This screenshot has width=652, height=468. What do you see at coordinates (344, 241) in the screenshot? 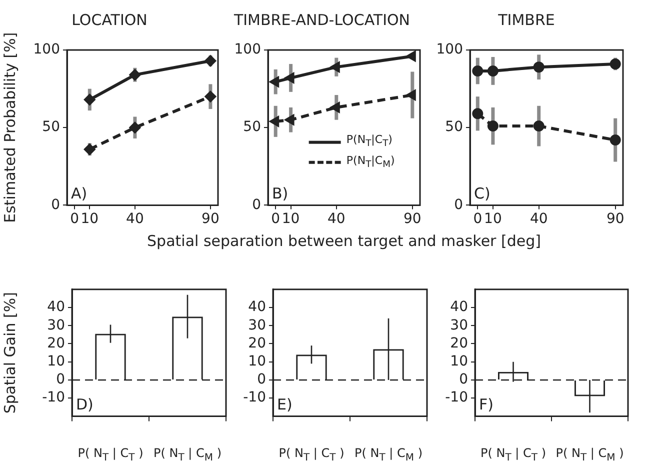
I see `x-axis-title: Spatial separation between target and masker [deg]` at bounding box center [344, 241].